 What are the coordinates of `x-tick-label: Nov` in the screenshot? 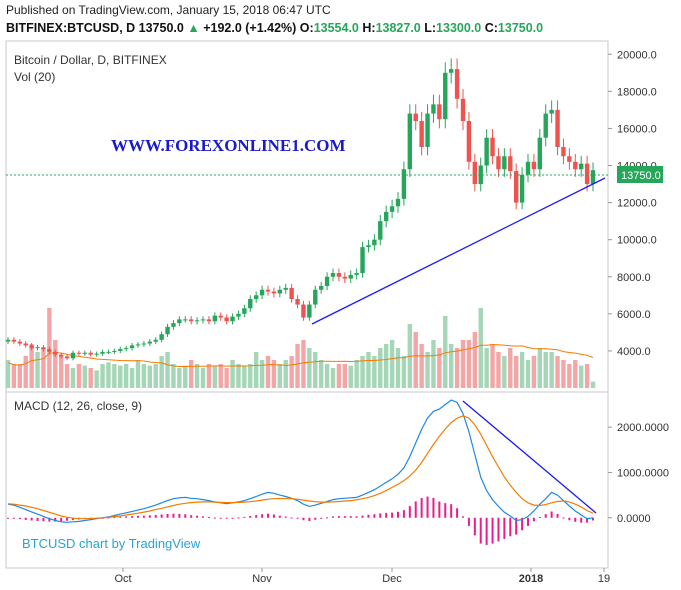 It's located at (262, 579).